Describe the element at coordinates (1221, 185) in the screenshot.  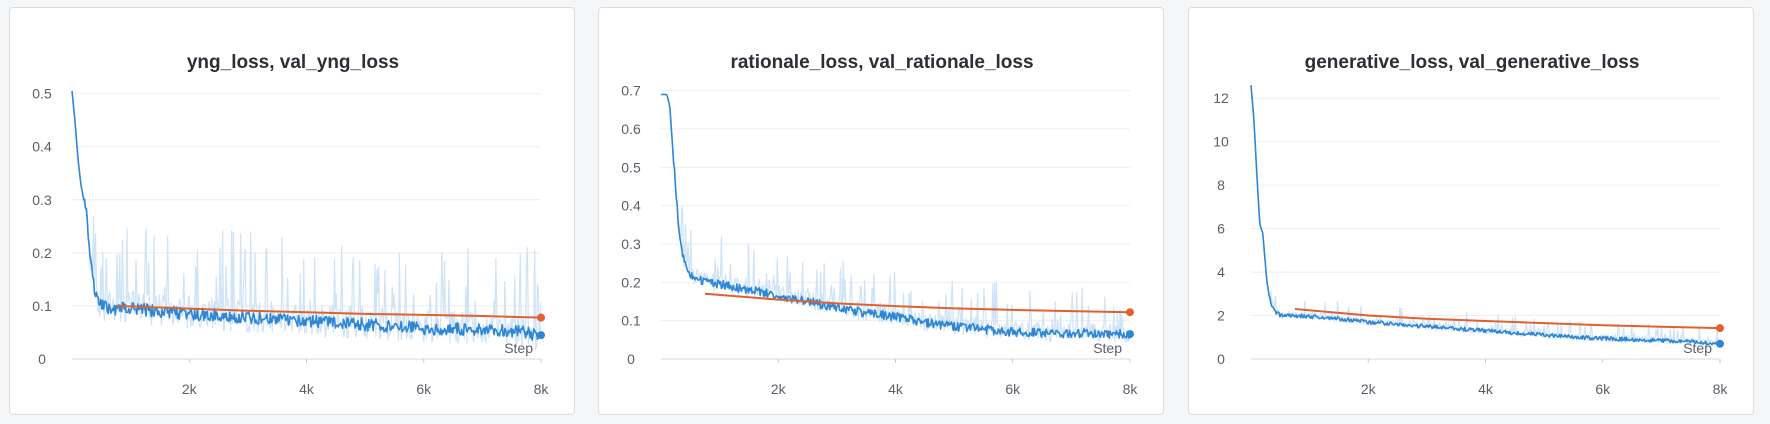
I see `y-tick-label: 8` at that location.